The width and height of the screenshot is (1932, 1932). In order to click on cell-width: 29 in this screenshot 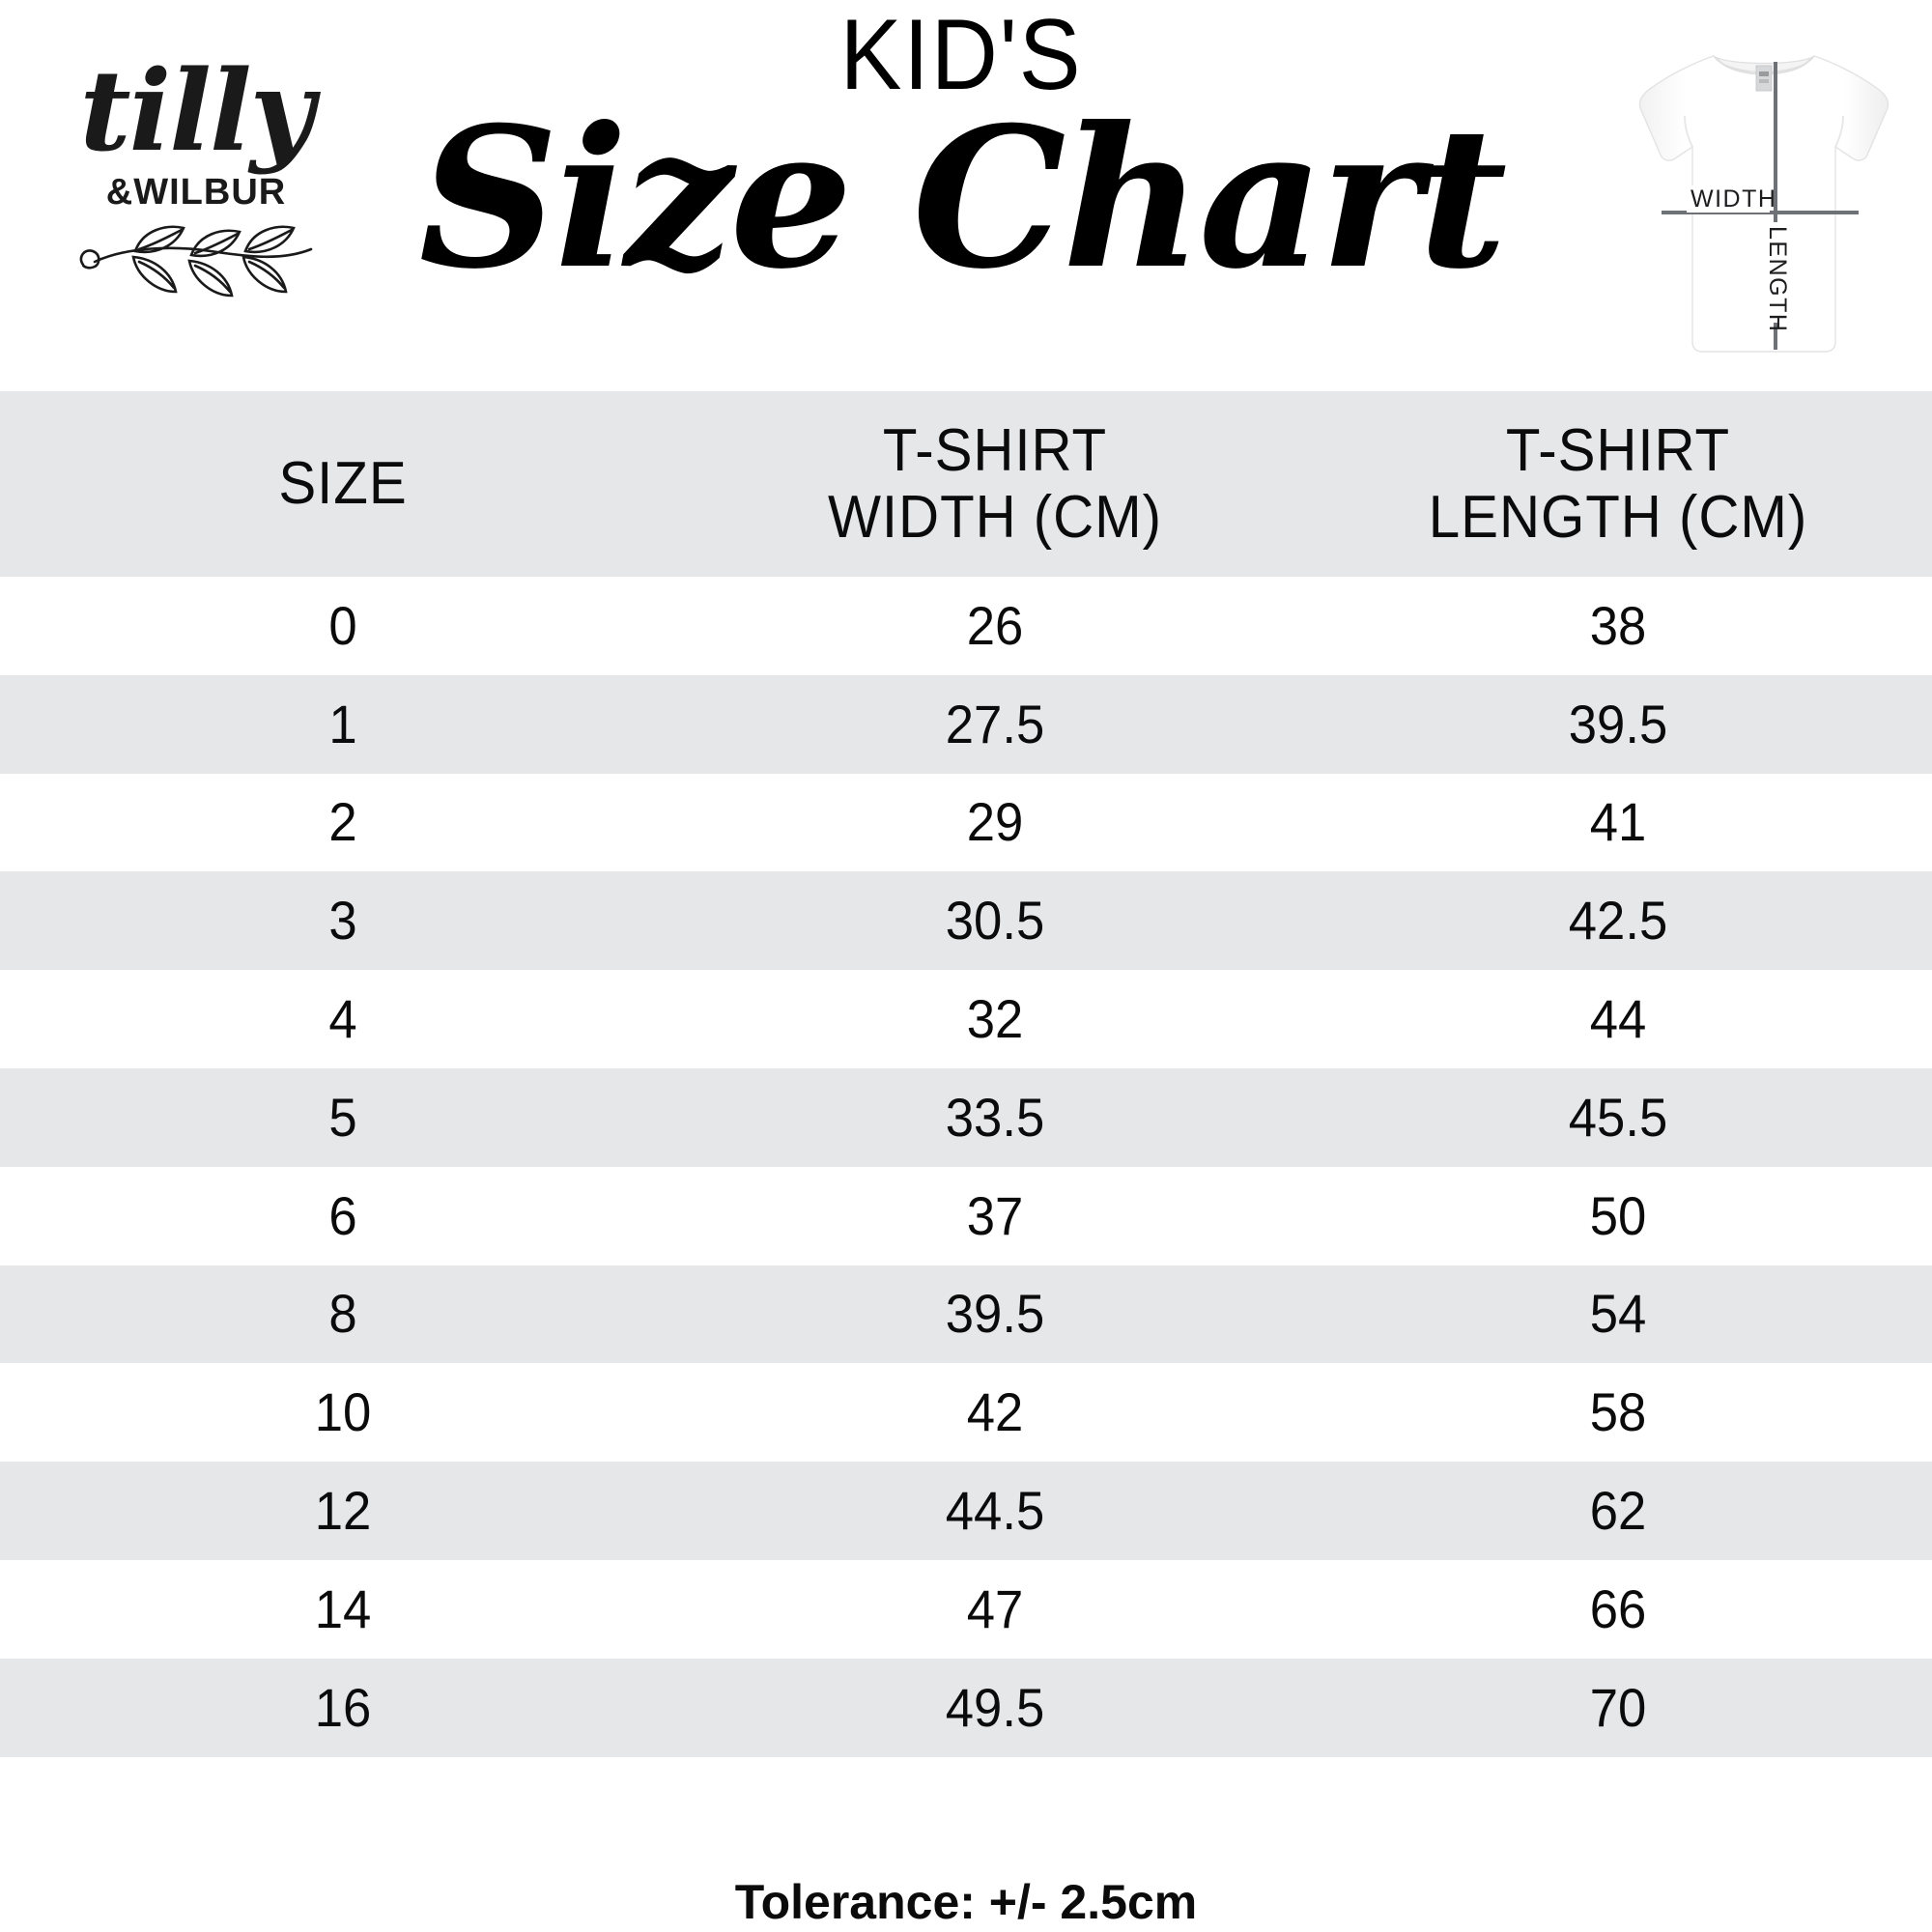, I will do `click(995, 822)`.